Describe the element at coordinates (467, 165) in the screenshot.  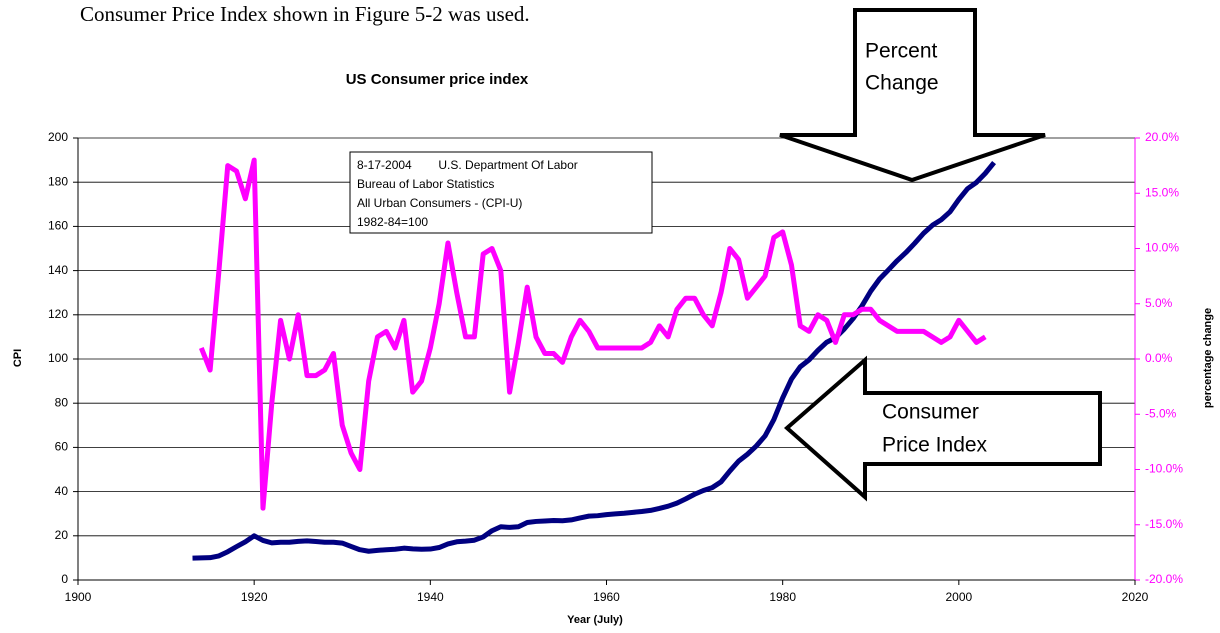
I see `source-text: 8-17-2004 U.S. Department Of Labor` at that location.